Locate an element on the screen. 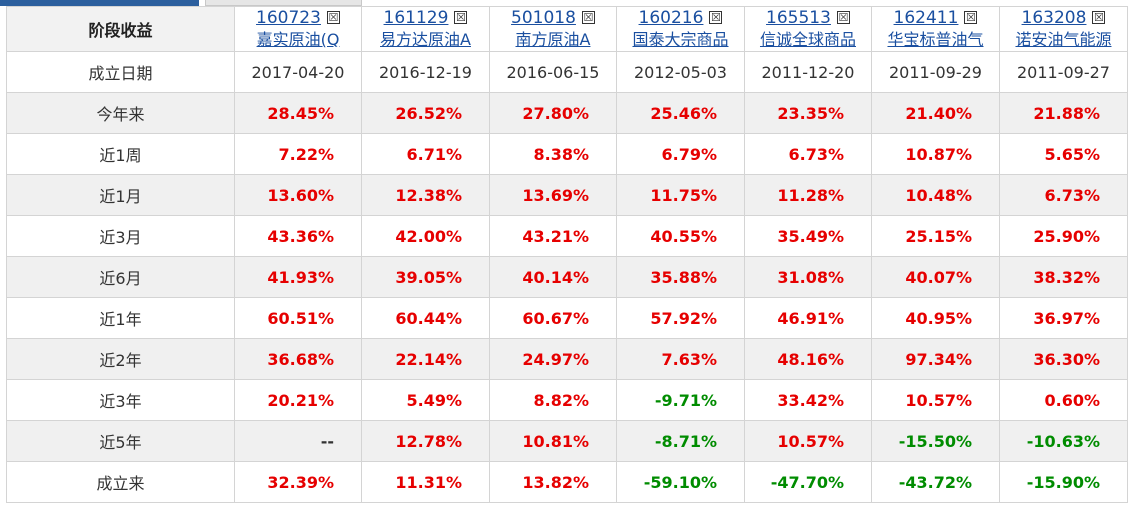  fund-name-link: 诺安油气能源 is located at coordinates (1063, 39).